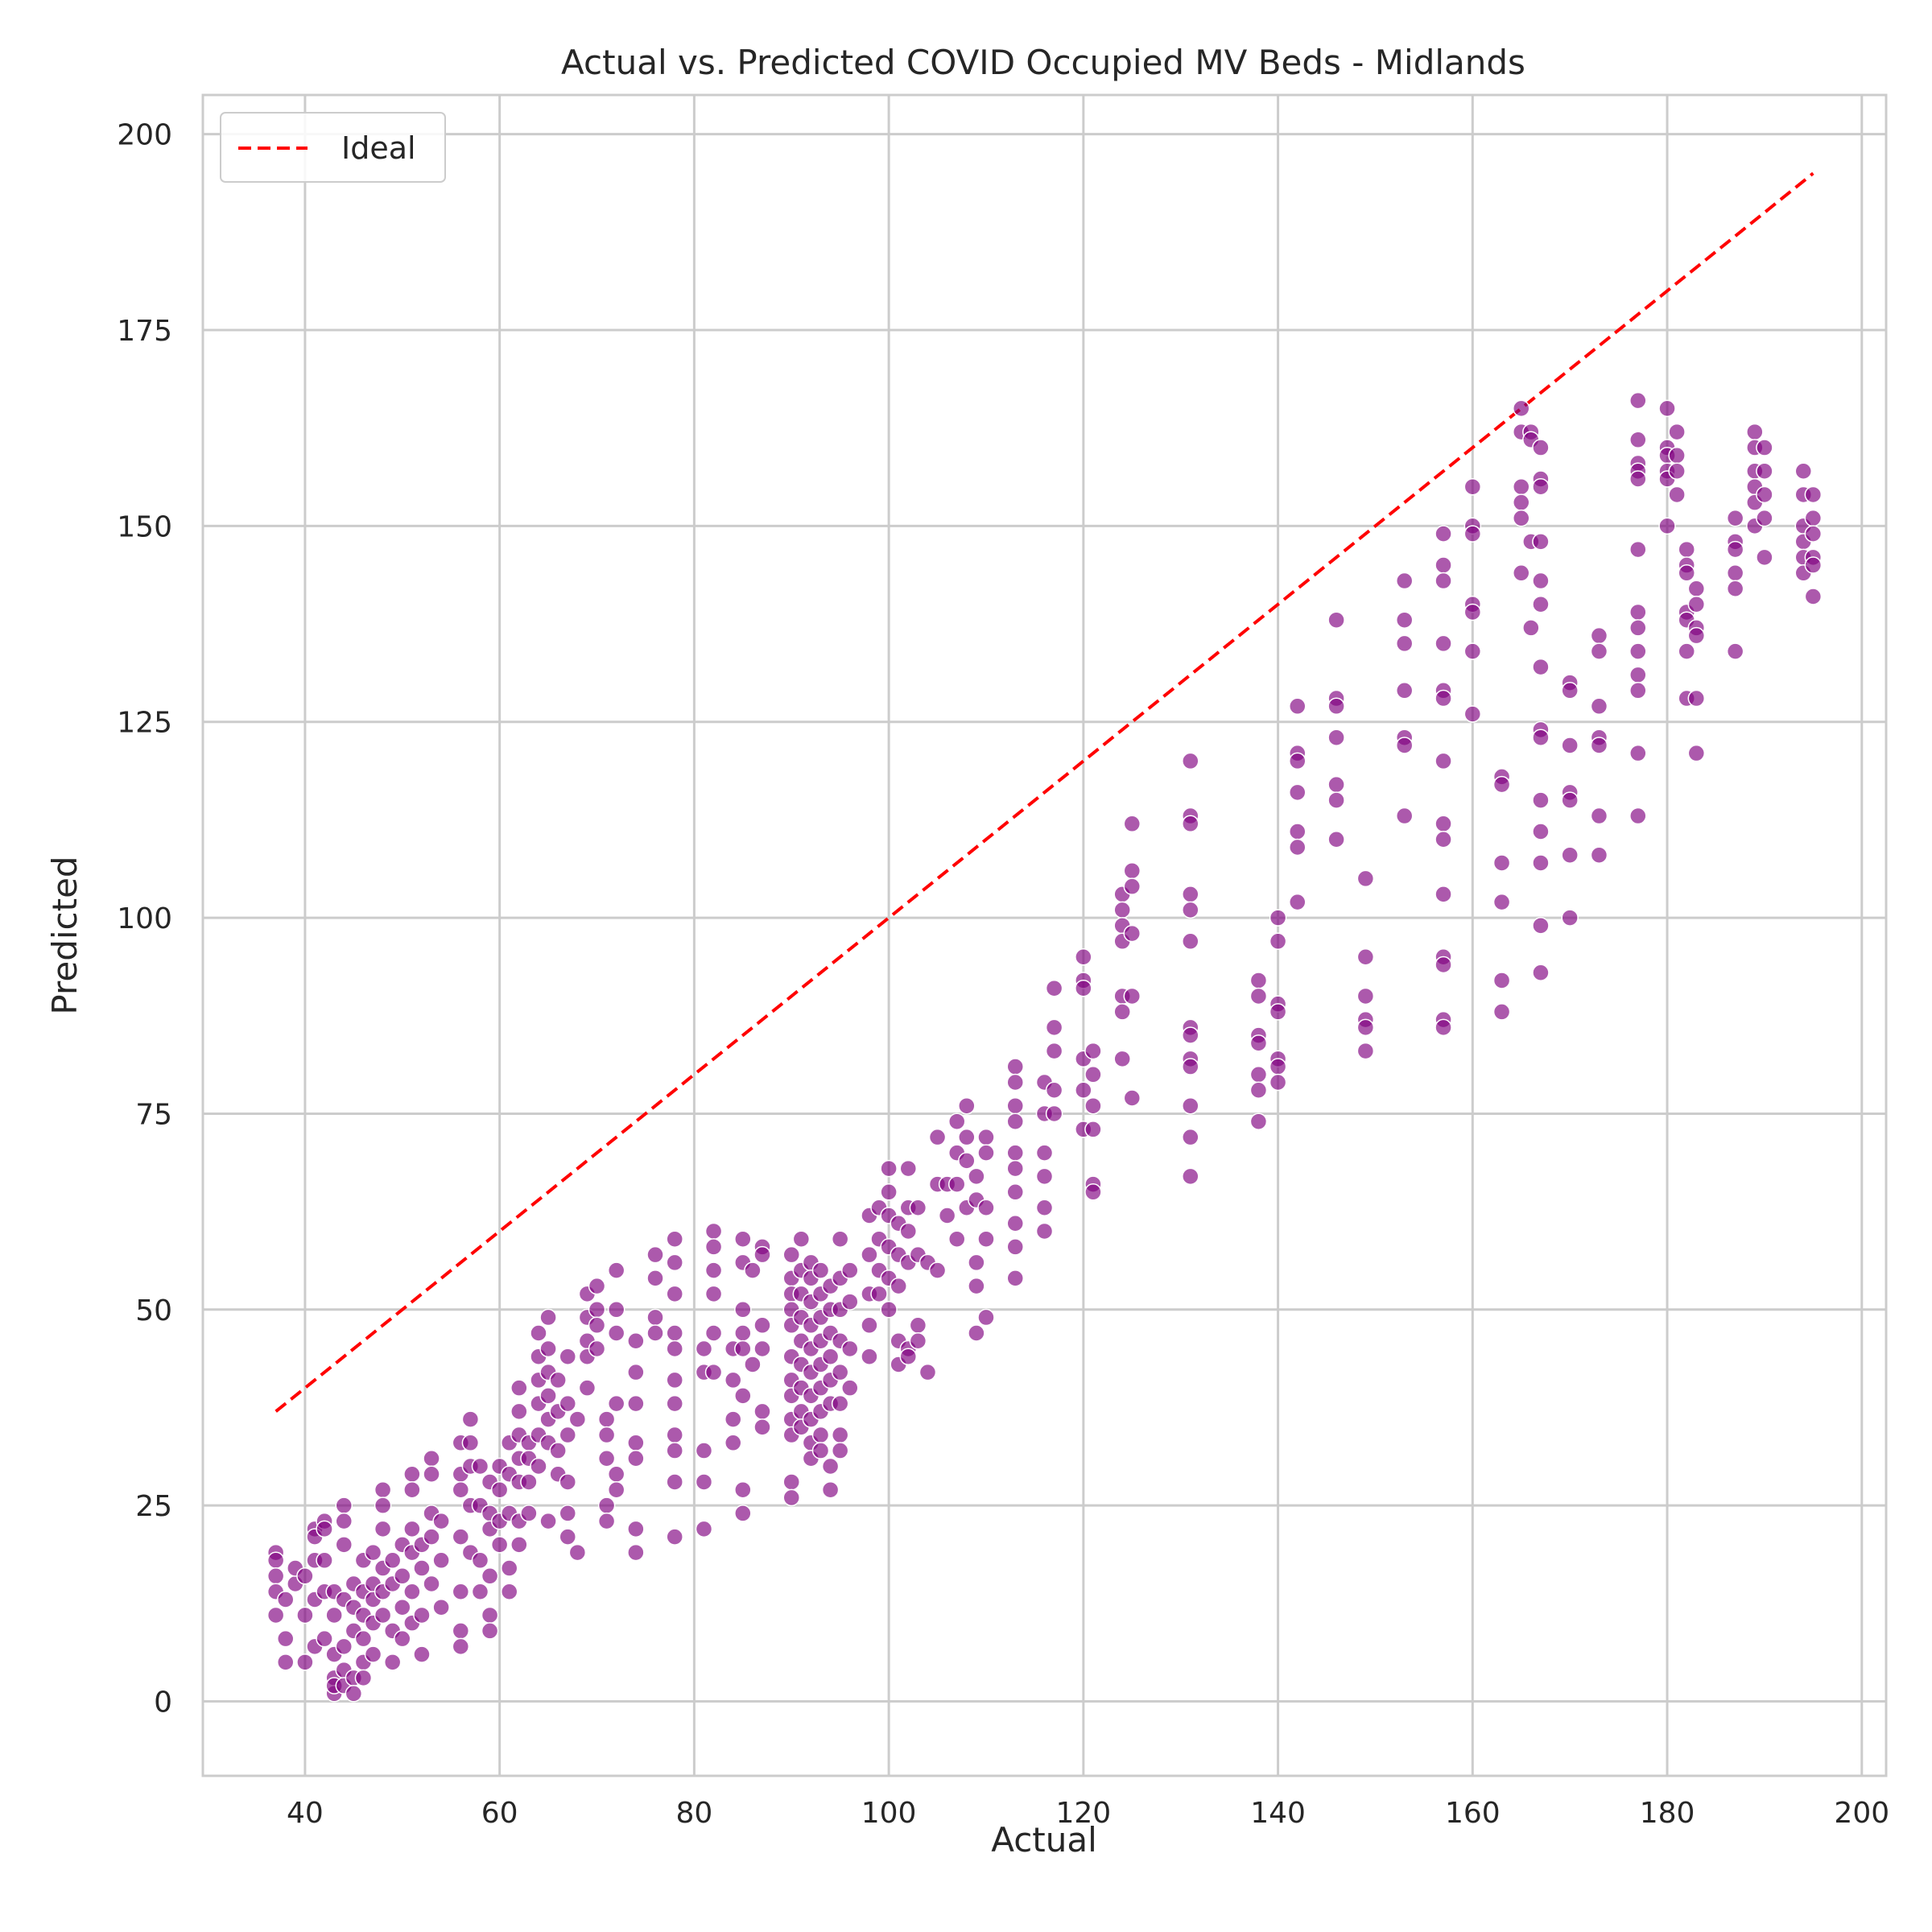 The height and width of the screenshot is (1932, 1932). I want to click on x-tick-label: 200, so click(1861, 1813).